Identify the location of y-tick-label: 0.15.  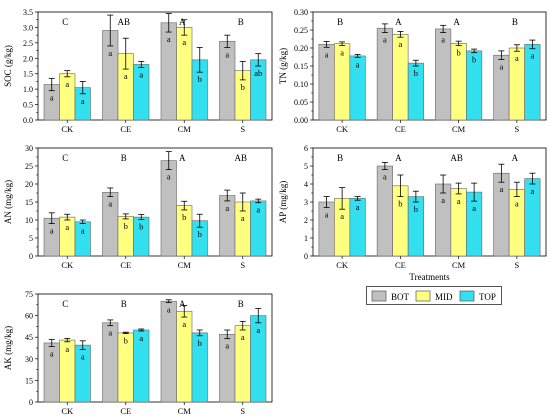
(301, 66).